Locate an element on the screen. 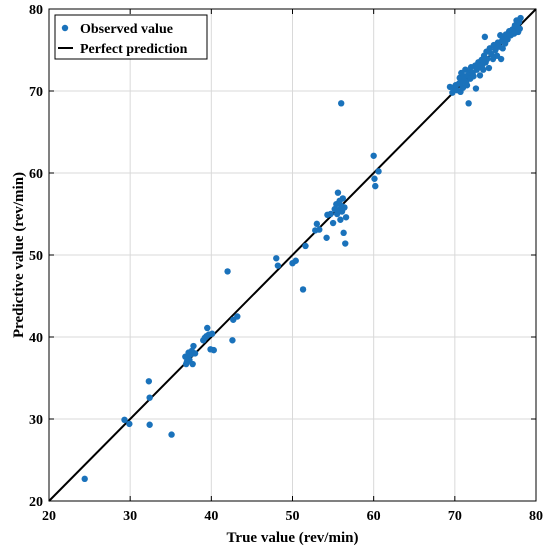 The height and width of the screenshot is (550, 546). y-axis-label: Predictive value (rev/min) is located at coordinates (19, 255).